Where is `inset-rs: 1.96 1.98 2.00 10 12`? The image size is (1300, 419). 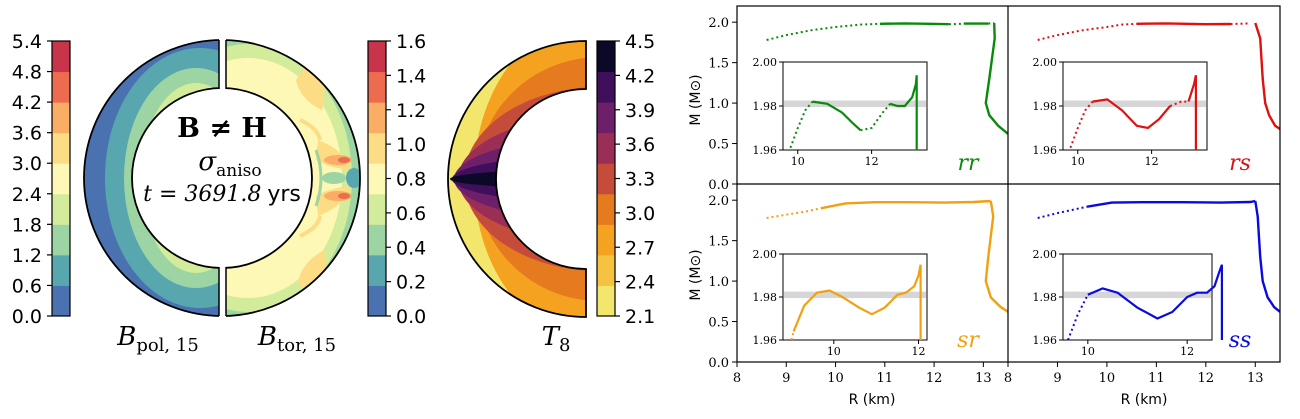
inset-rs: 1.96 1.98 2.00 10 12 is located at coordinates (1120, 112).